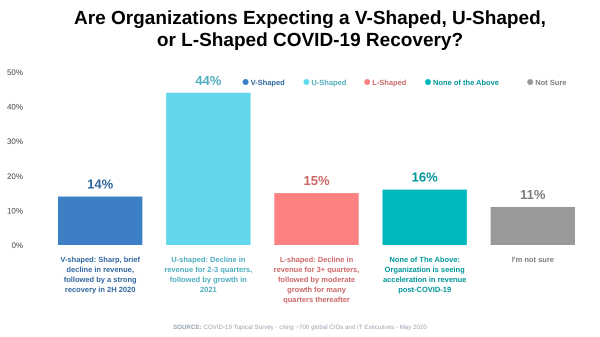  Describe the element at coordinates (14, 176) in the screenshot. I see `y-tick-label: 20%` at that location.